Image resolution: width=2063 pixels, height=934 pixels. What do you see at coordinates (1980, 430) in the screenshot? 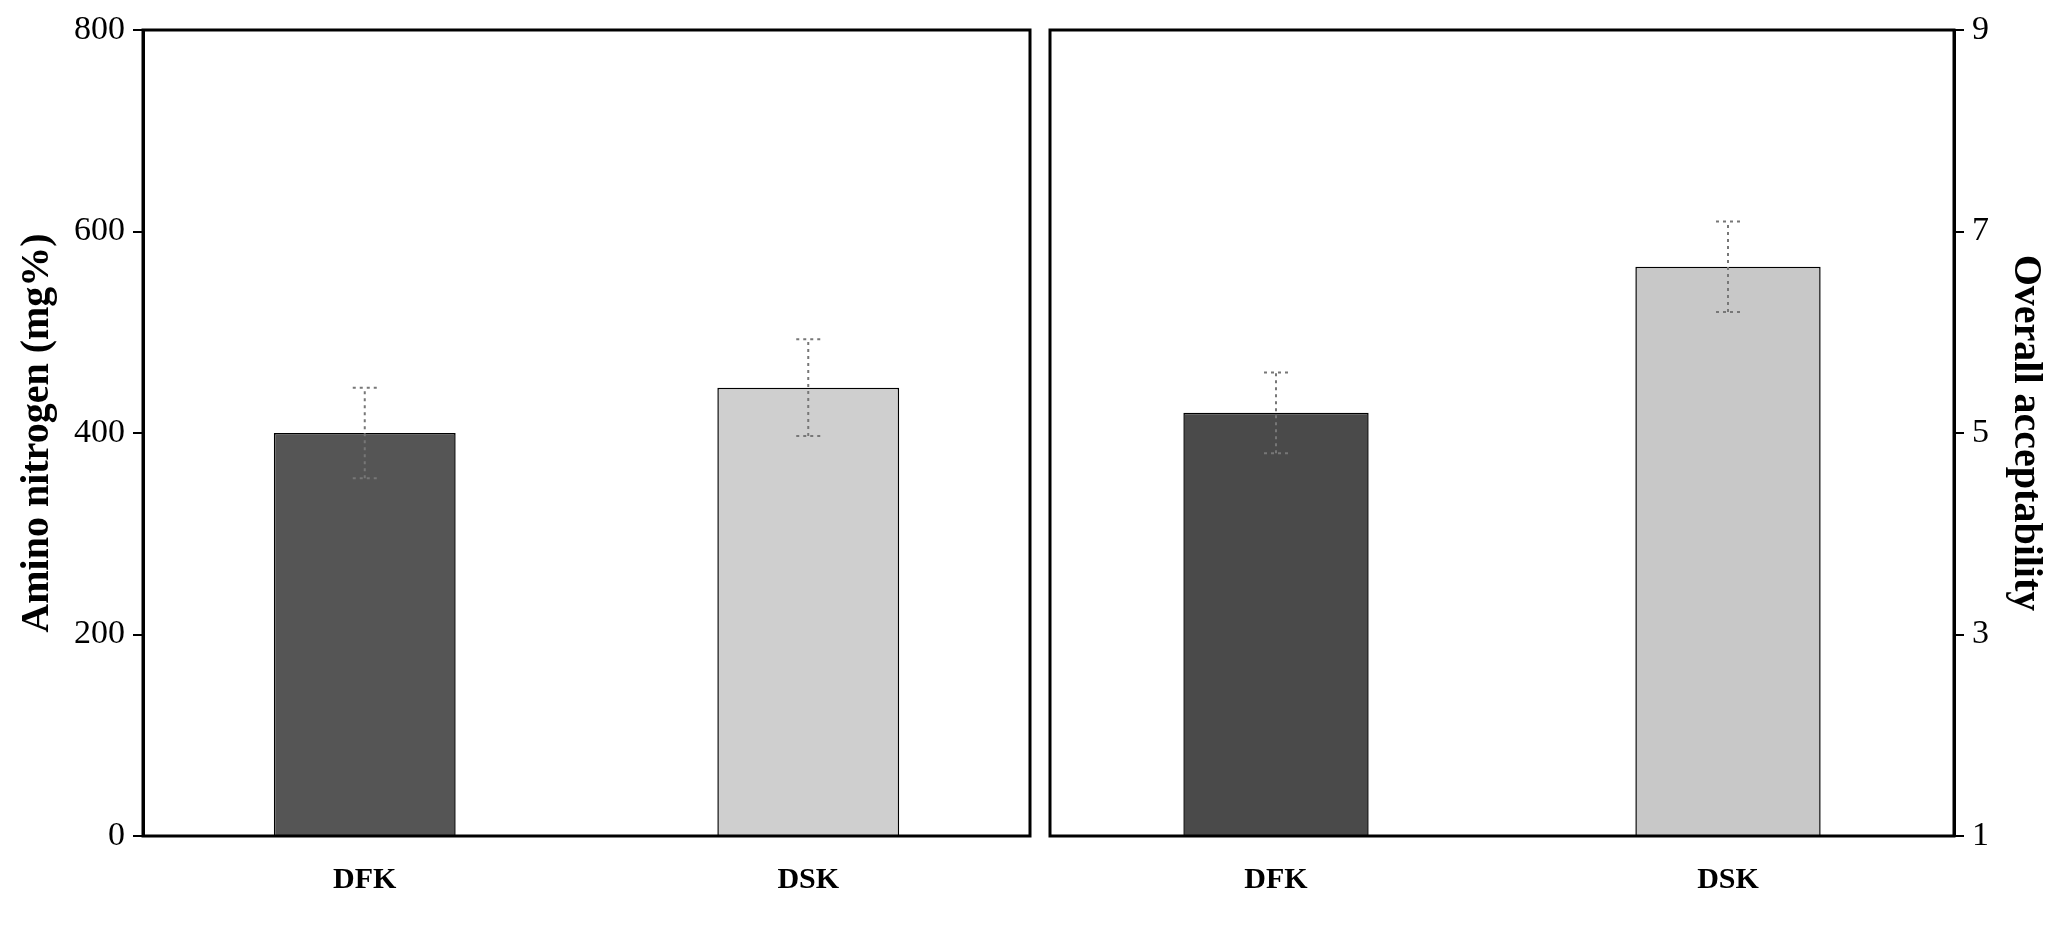
I see `y2-tick-label: 5` at bounding box center [1980, 430].